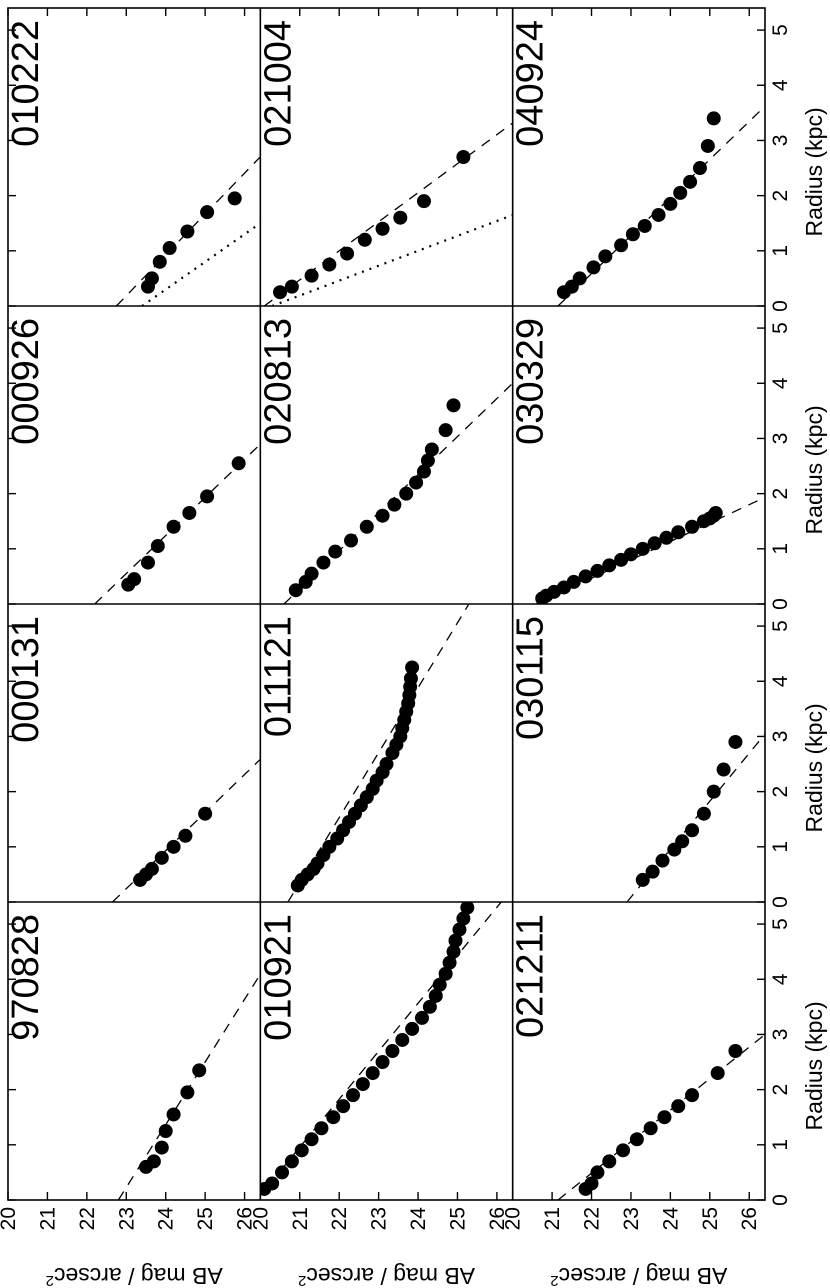  Describe the element at coordinates (26, 83) in the screenshot. I see `panel-label: 010222` at that location.